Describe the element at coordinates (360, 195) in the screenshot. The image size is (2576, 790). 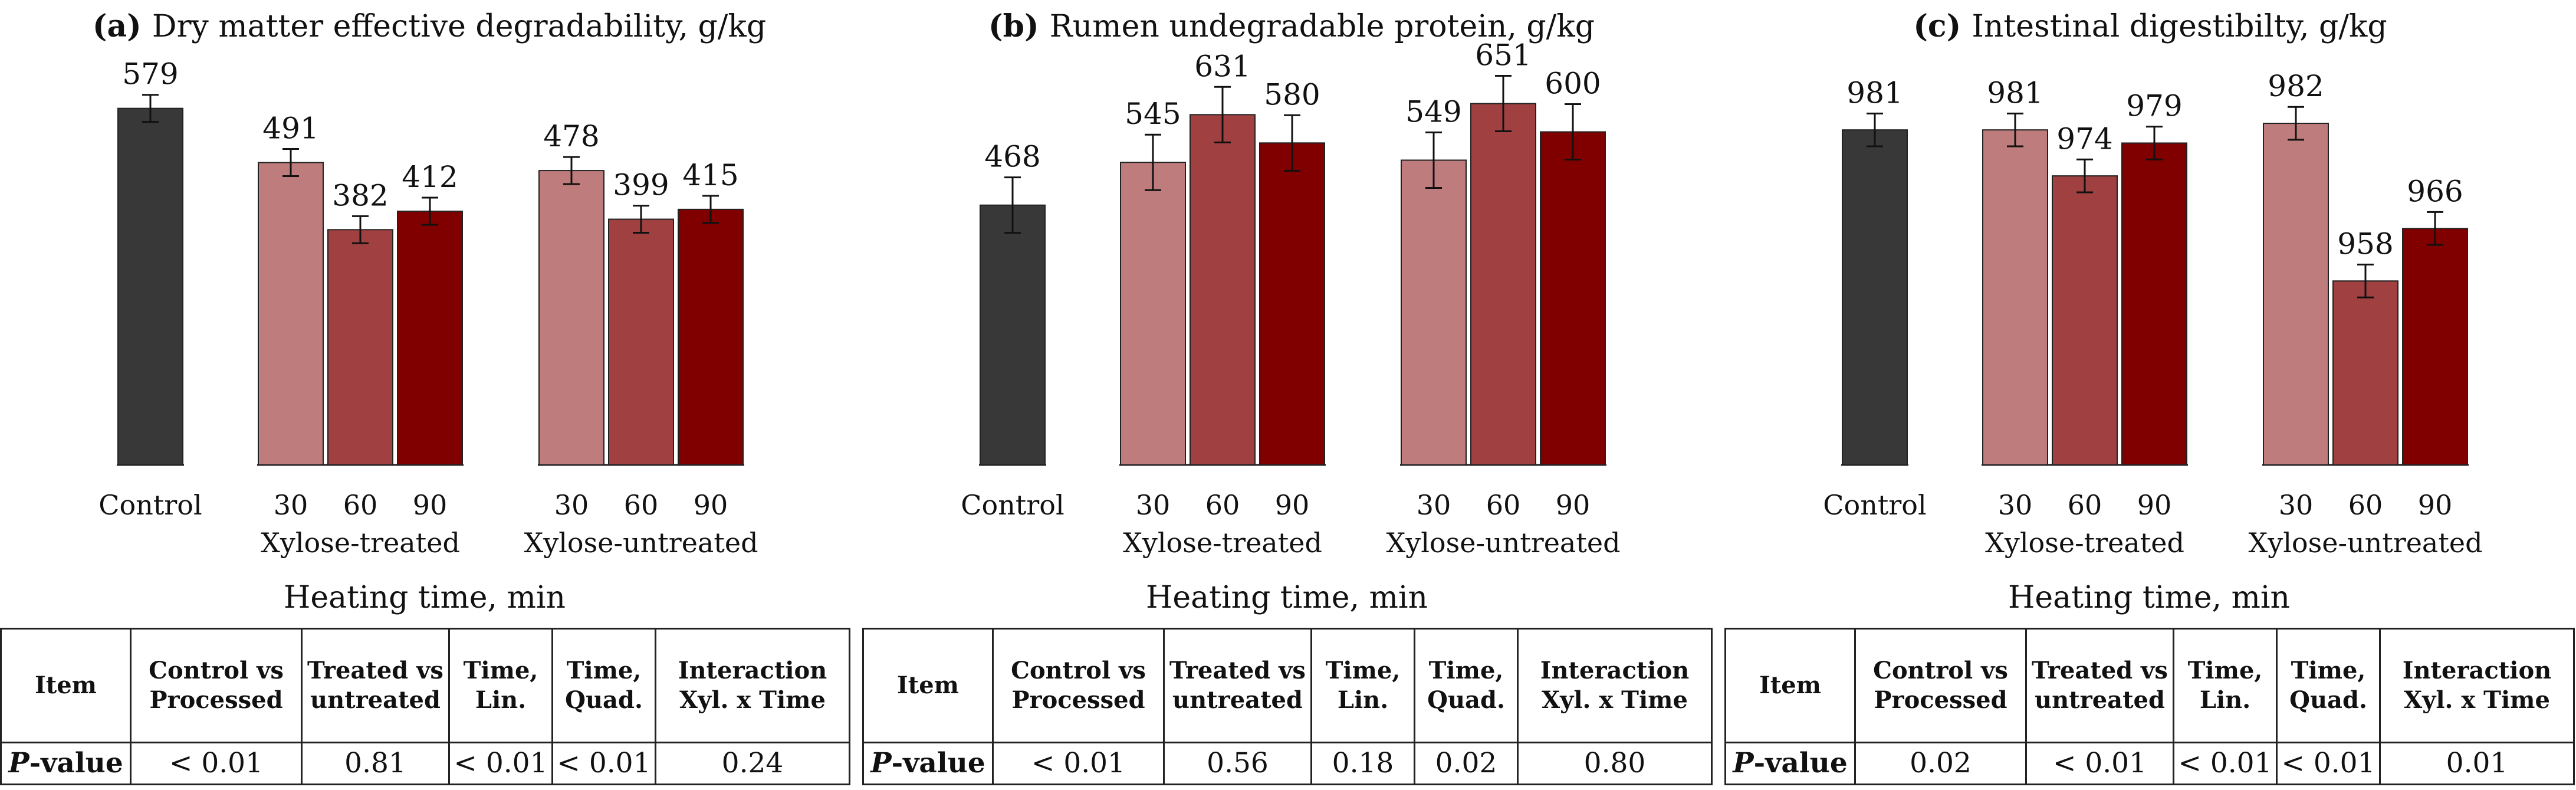
I see `data-label: 382` at that location.